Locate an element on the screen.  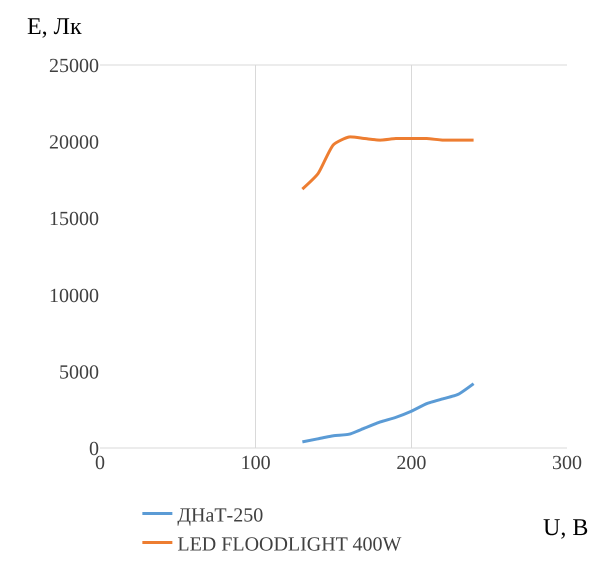
y-tick-label: 5000 is located at coordinates (79, 372).